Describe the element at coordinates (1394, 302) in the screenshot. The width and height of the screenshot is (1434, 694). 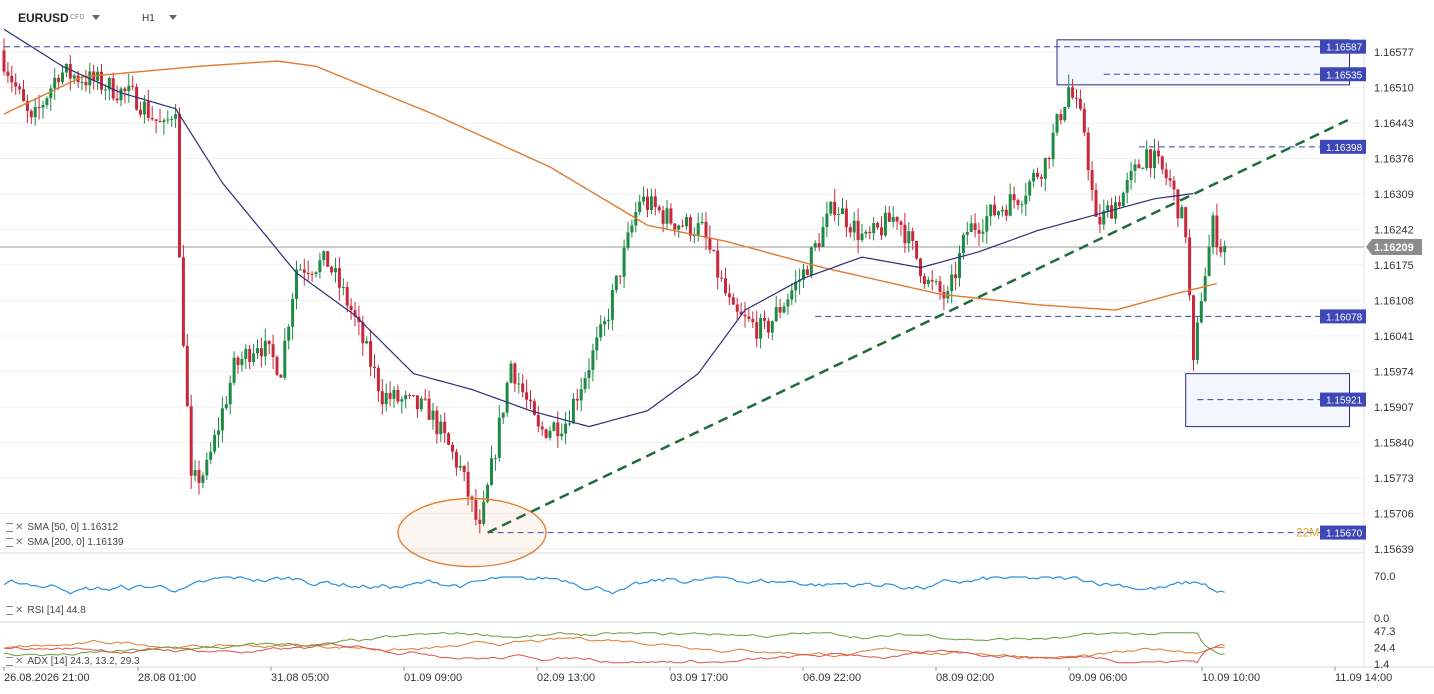
I see `price-axis-label: 1.16108` at that location.